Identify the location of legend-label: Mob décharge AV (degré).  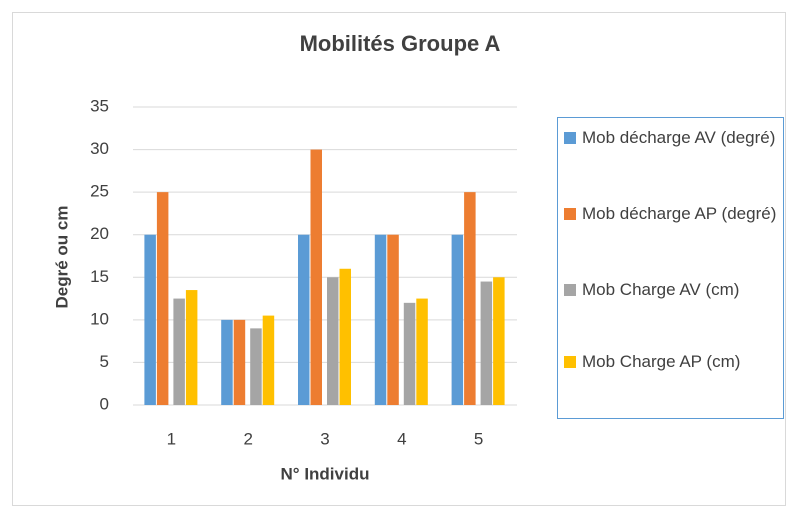
(679, 137).